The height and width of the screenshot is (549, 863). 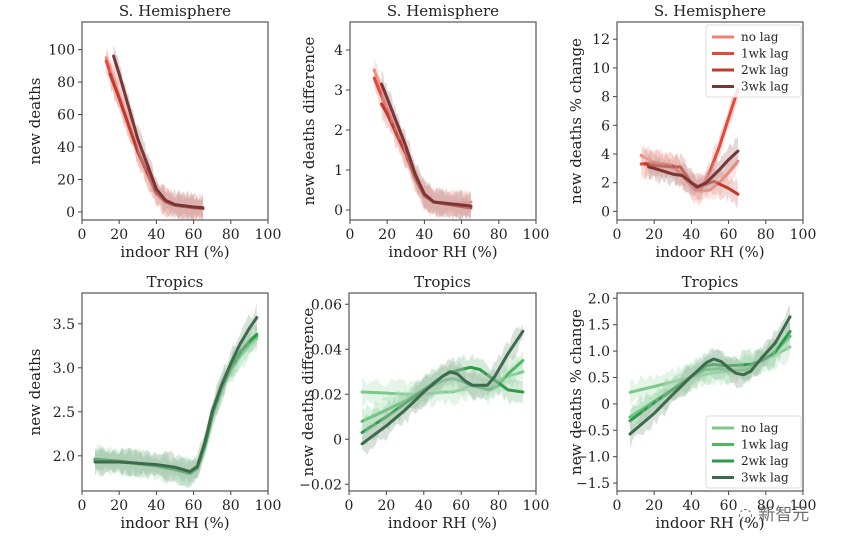 I want to click on y-tick-label: 60, so click(x=66, y=116).